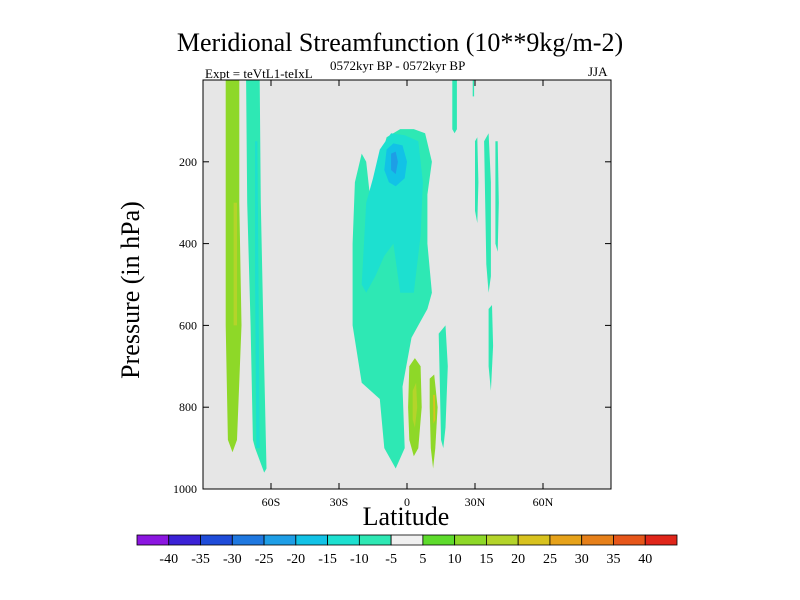 Image resolution: width=800 pixels, height=600 pixels. Describe the element at coordinates (188, 407) in the screenshot. I see `y-tick-label: 800` at that location.